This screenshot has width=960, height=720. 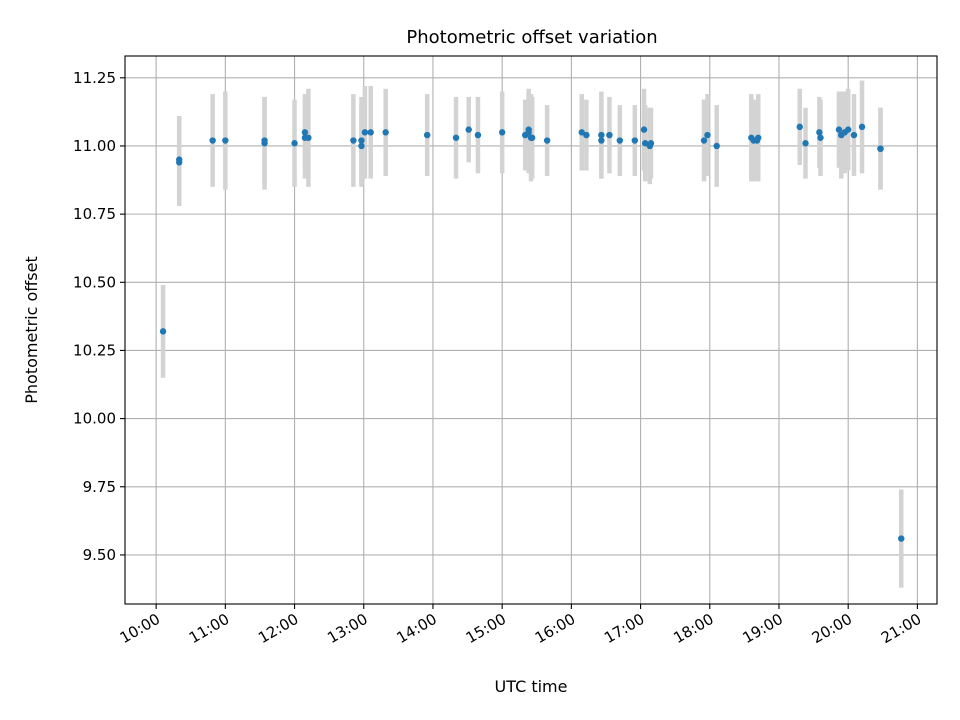 What do you see at coordinates (31, 330) in the screenshot?
I see `y-axis-title: Photometric offset` at bounding box center [31, 330].